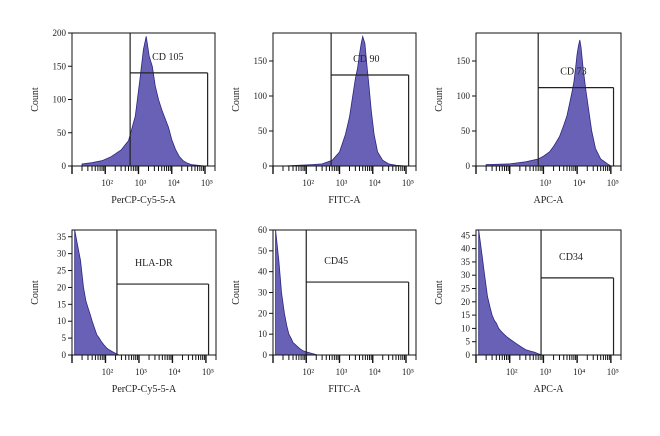 The height and width of the screenshot is (436, 660). I want to click on marker-label: CD 105, so click(167, 57).